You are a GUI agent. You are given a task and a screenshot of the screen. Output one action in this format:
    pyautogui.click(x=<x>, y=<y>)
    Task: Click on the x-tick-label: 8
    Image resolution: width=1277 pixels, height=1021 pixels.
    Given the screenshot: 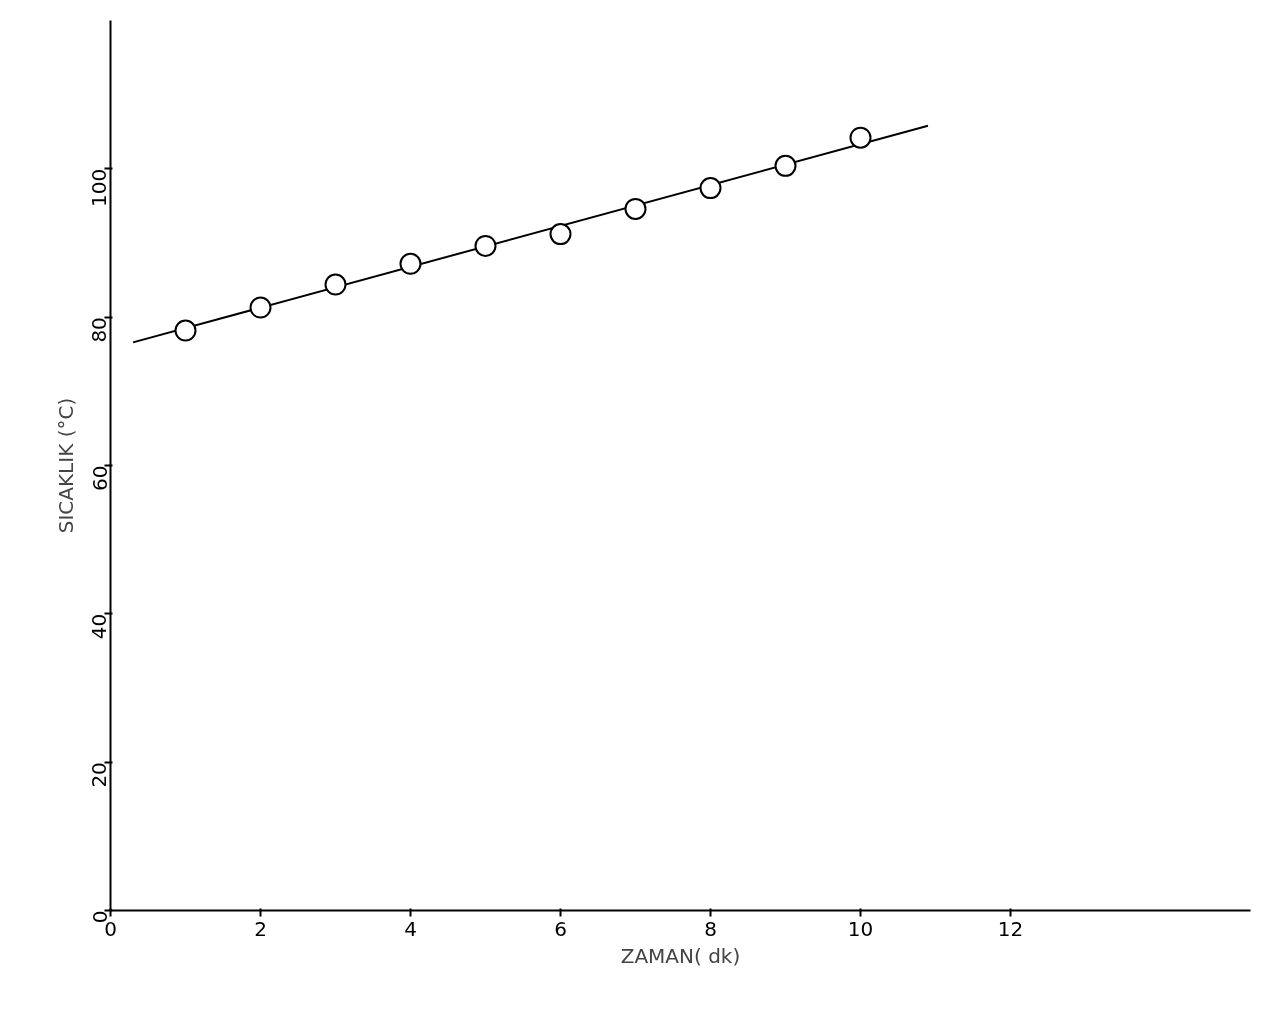 What is the action you would take?
    pyautogui.click(x=710, y=928)
    